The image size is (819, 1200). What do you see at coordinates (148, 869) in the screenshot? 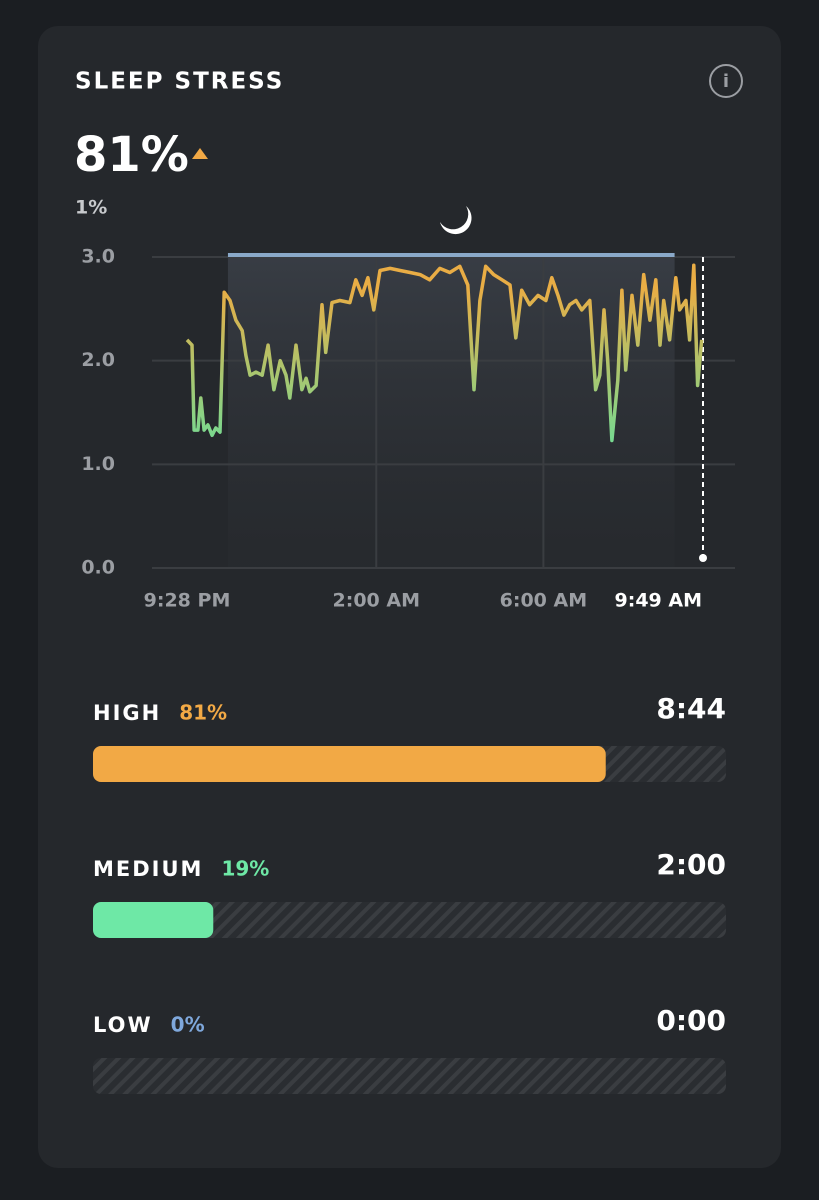
I see `level-name: MEDIUM` at bounding box center [148, 869].